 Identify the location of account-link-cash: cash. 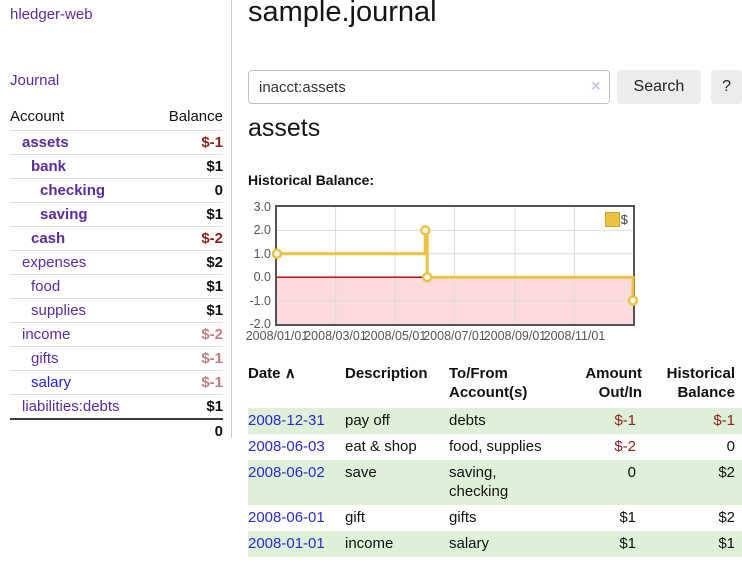
(48, 238).